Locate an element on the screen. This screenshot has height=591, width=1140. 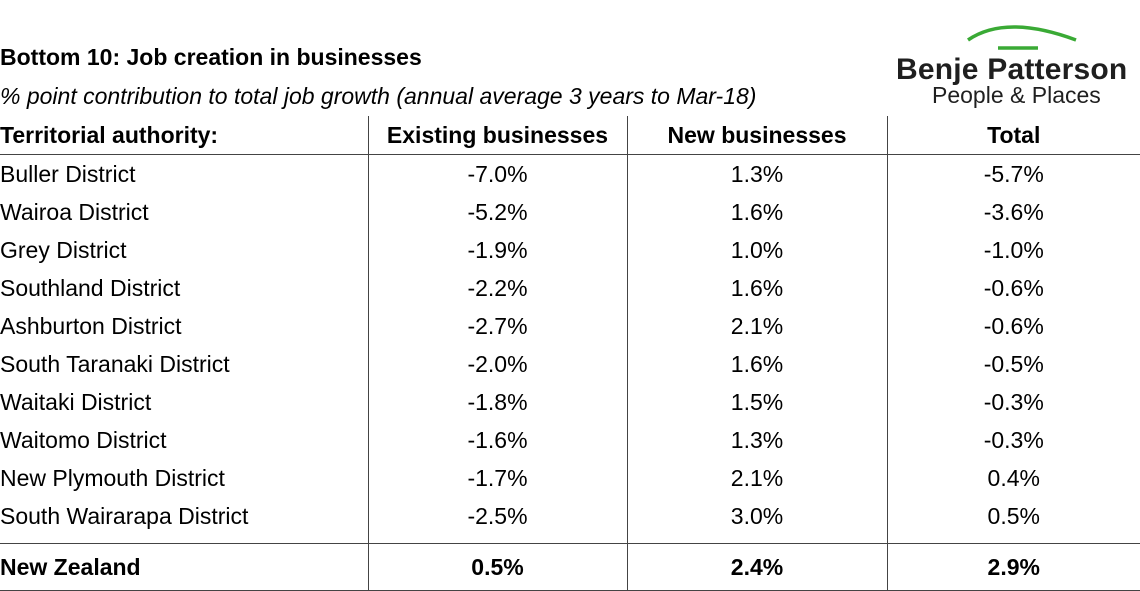
logo-tagline: People & Places is located at coordinates (1016, 95).